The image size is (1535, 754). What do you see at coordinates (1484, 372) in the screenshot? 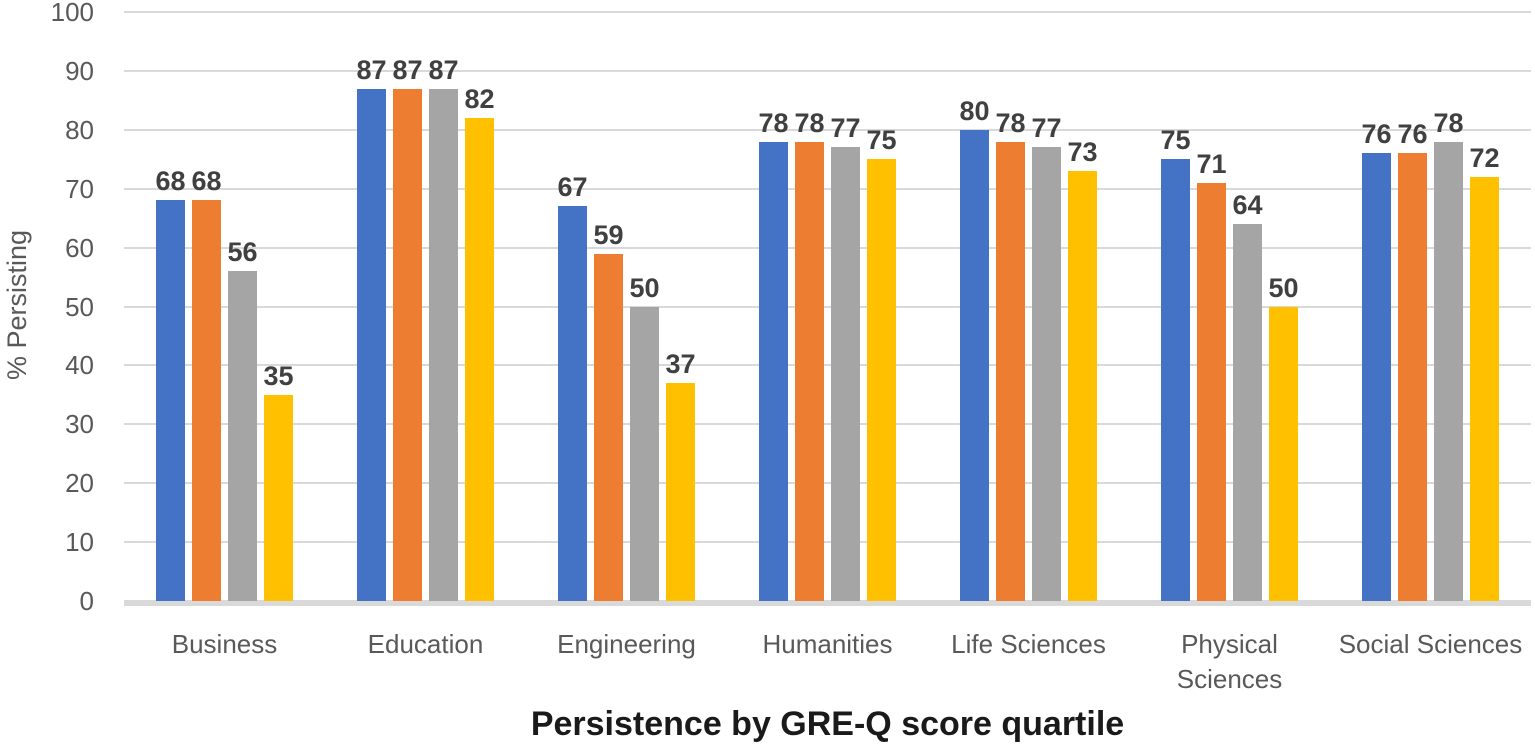
I see `bar-quartile-series-yellow: 72` at bounding box center [1484, 372].